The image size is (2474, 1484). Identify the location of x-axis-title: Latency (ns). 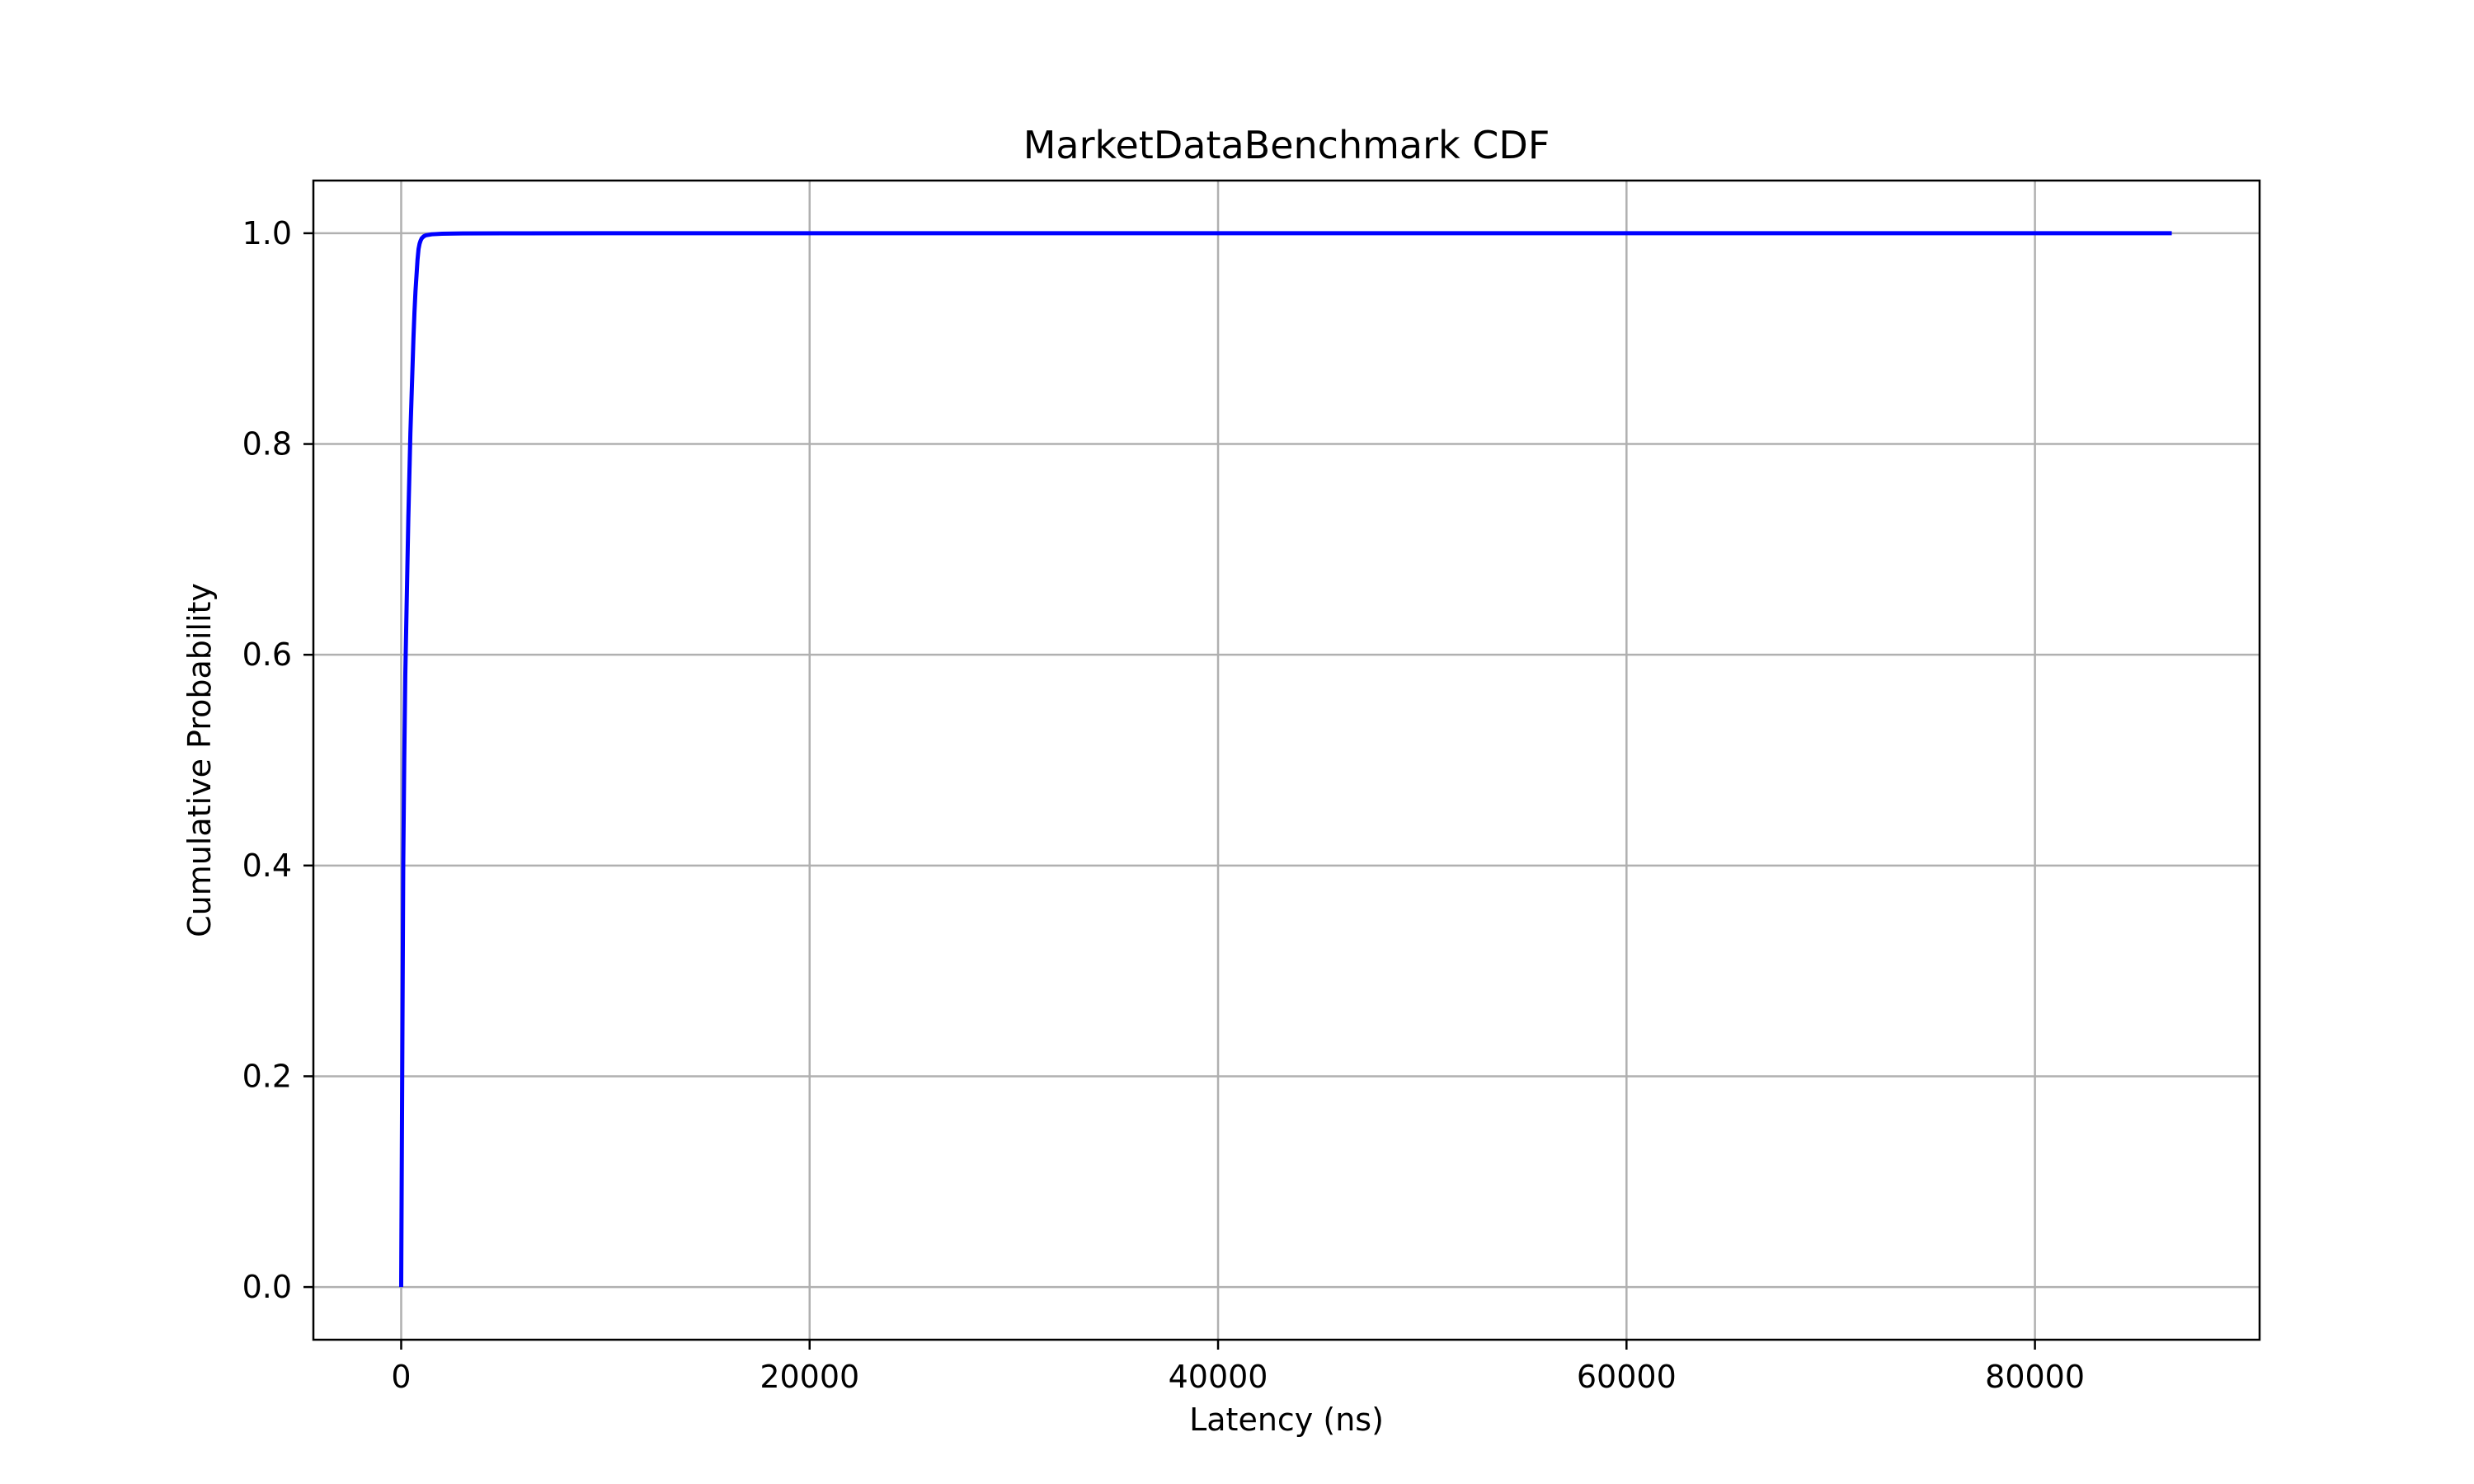
(1286, 1420).